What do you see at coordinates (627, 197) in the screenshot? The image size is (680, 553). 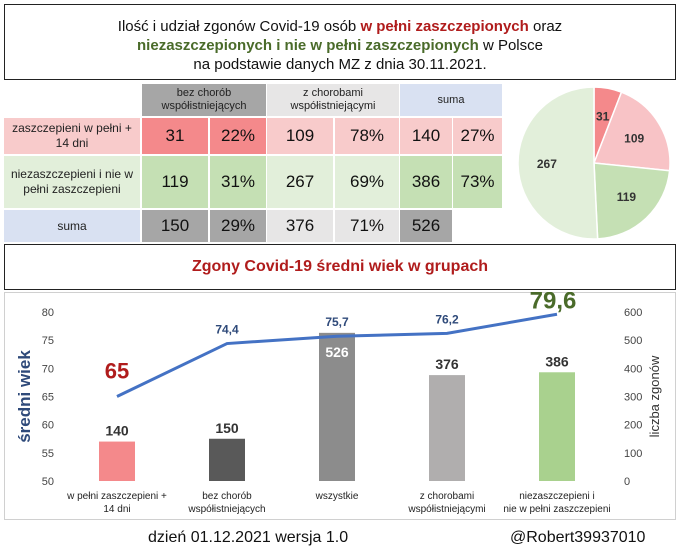 I see `pie-label-119: 119` at bounding box center [627, 197].